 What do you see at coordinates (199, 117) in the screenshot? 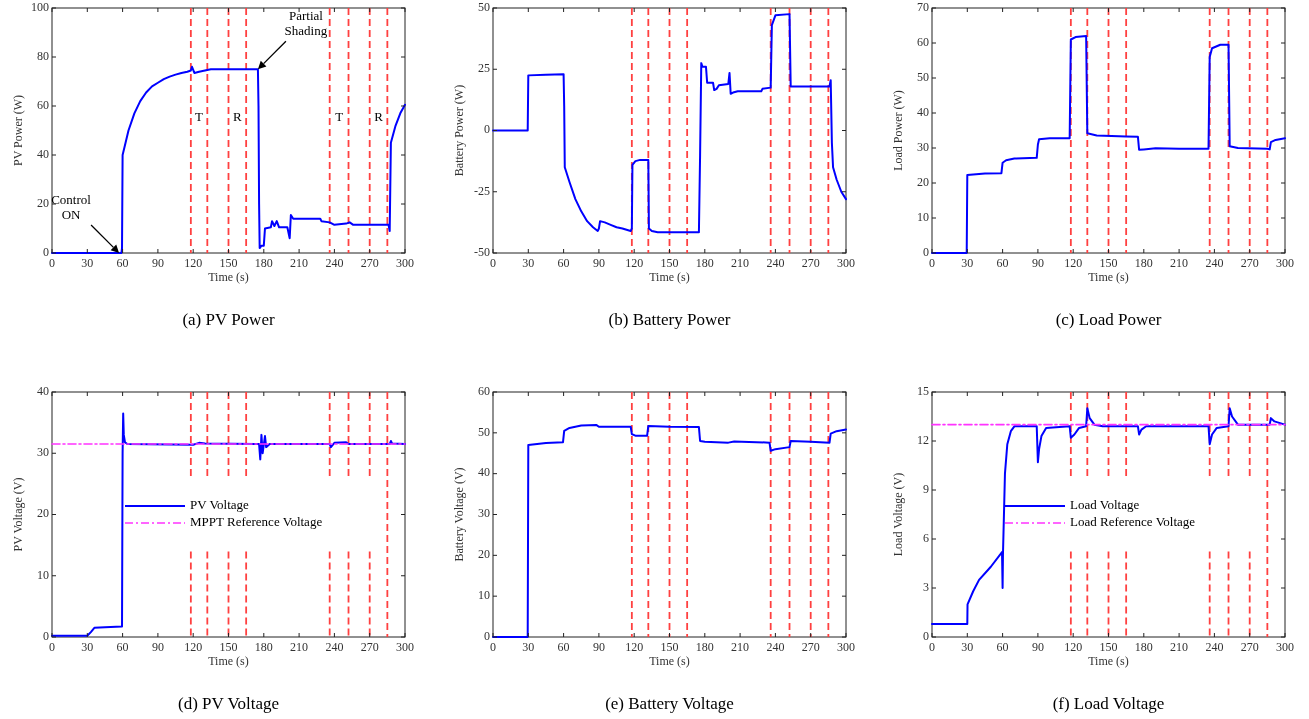
I see `annotation: T` at bounding box center [199, 117].